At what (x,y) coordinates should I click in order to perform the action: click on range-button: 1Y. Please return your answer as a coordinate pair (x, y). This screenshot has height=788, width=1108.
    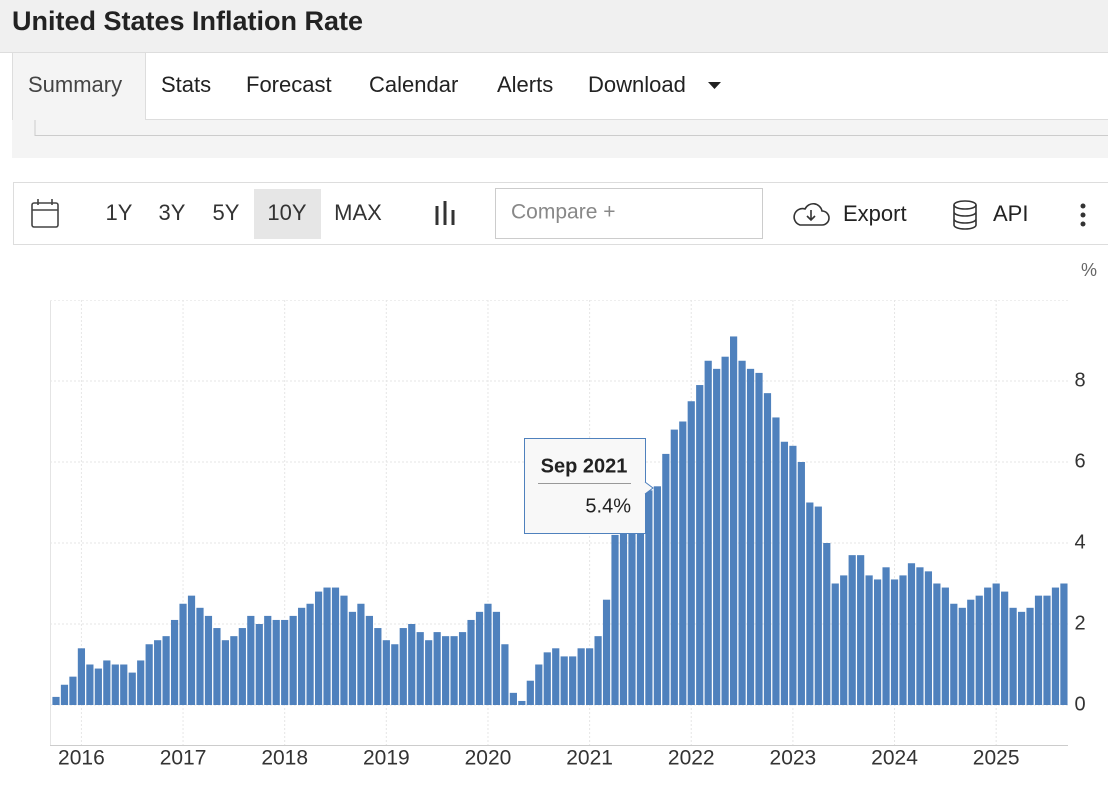
    Looking at the image, I should click on (119, 212).